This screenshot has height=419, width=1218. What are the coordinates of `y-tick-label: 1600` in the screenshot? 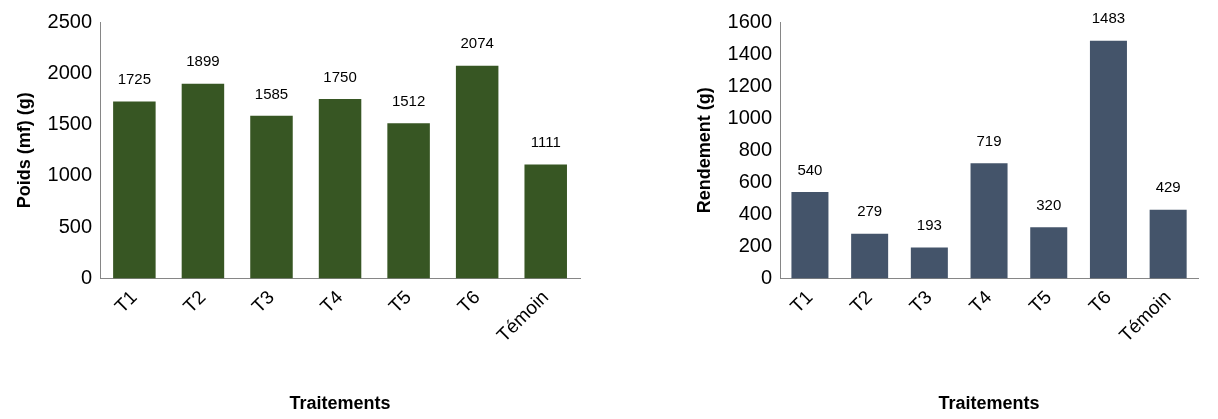 It's located at (750, 20).